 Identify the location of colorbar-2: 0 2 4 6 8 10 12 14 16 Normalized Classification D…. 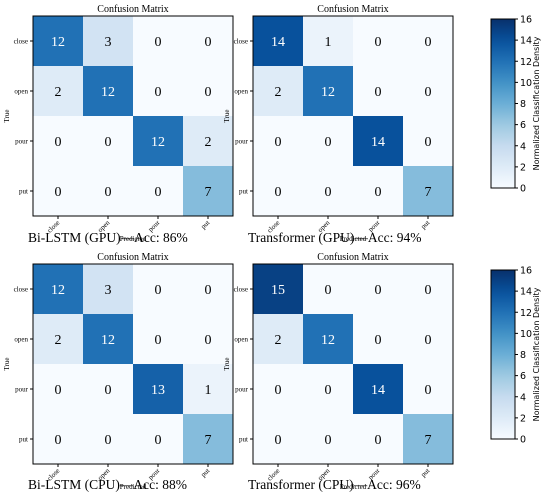
(515, 356).